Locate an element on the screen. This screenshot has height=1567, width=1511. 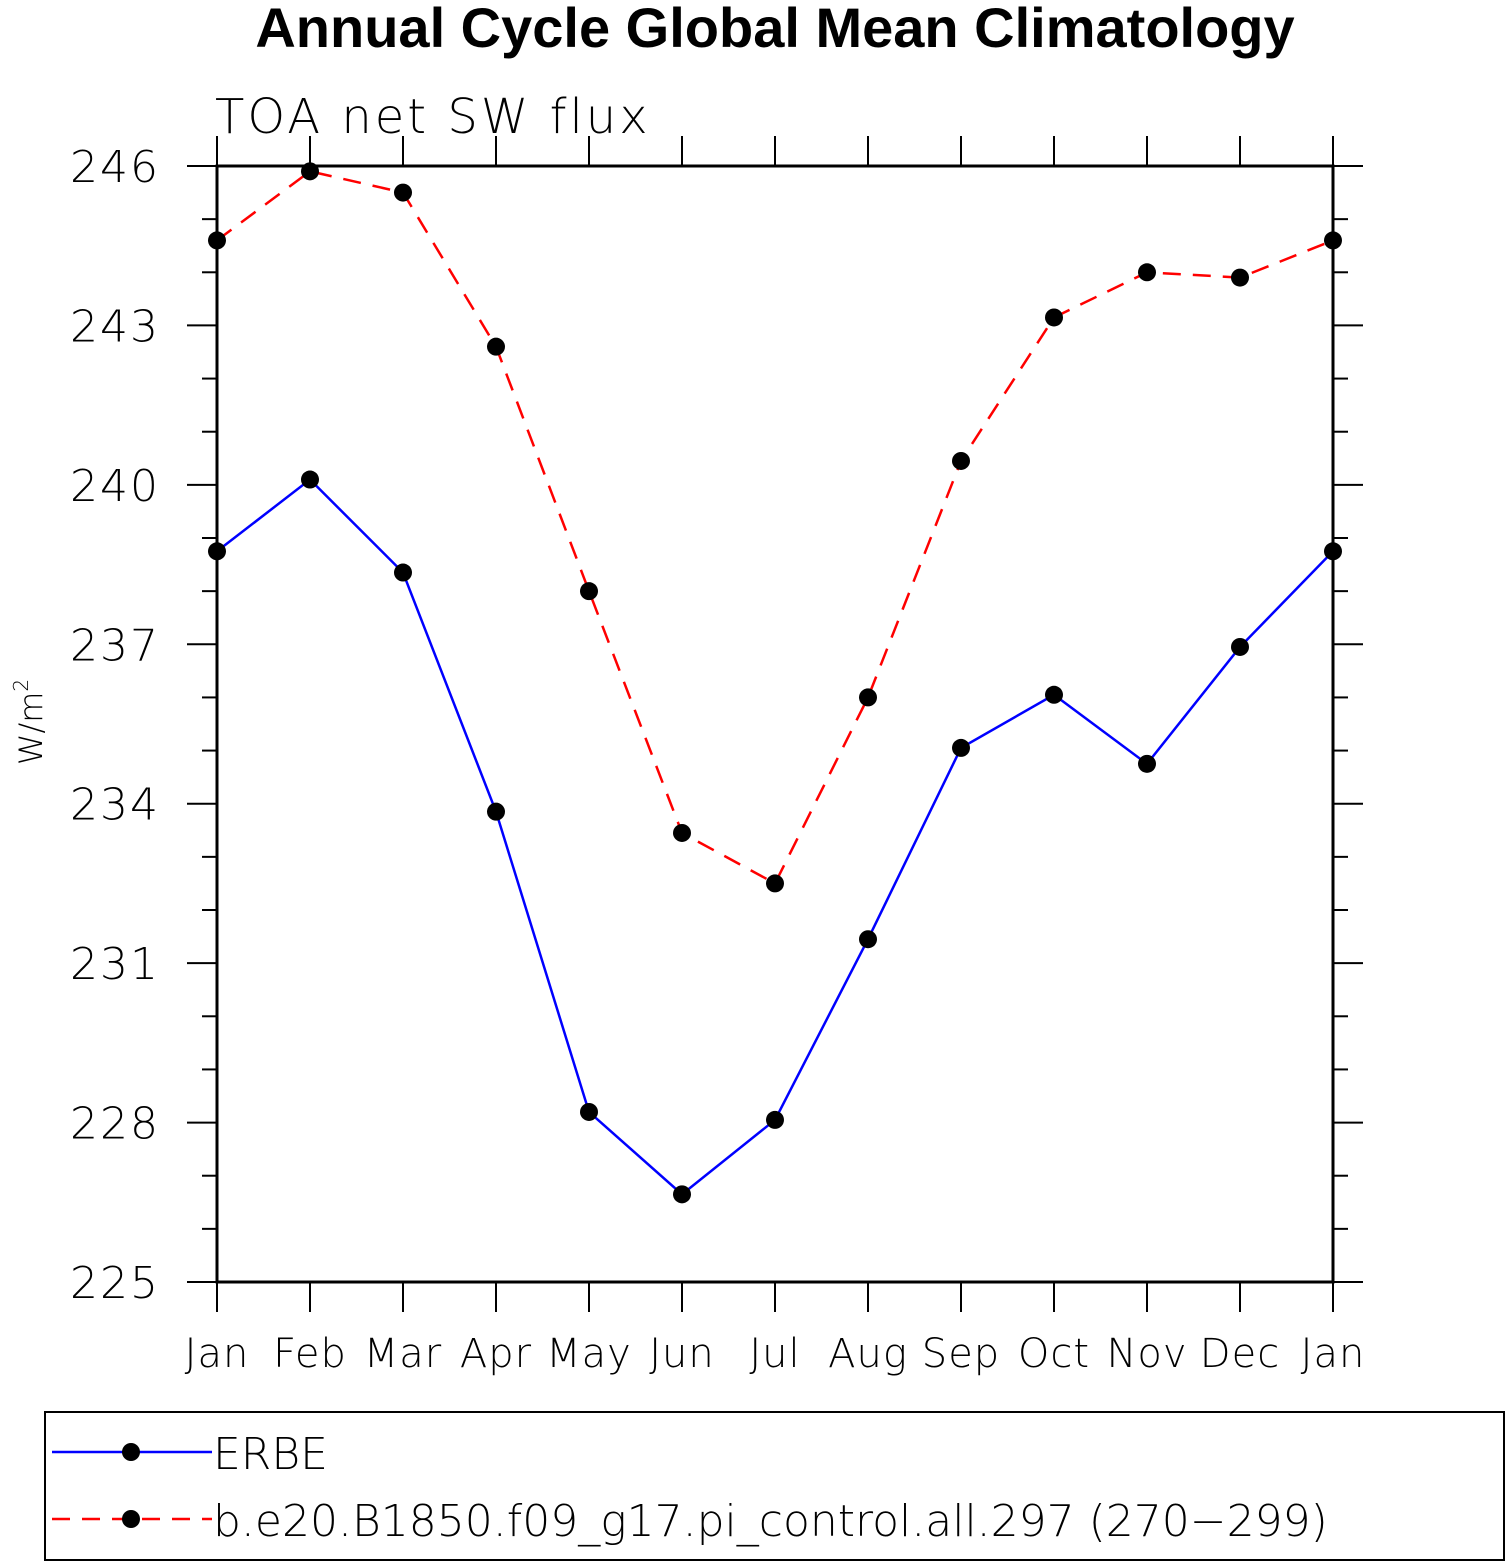
chart-subtitle: TOA net SW flux is located at coordinates (433, 117).